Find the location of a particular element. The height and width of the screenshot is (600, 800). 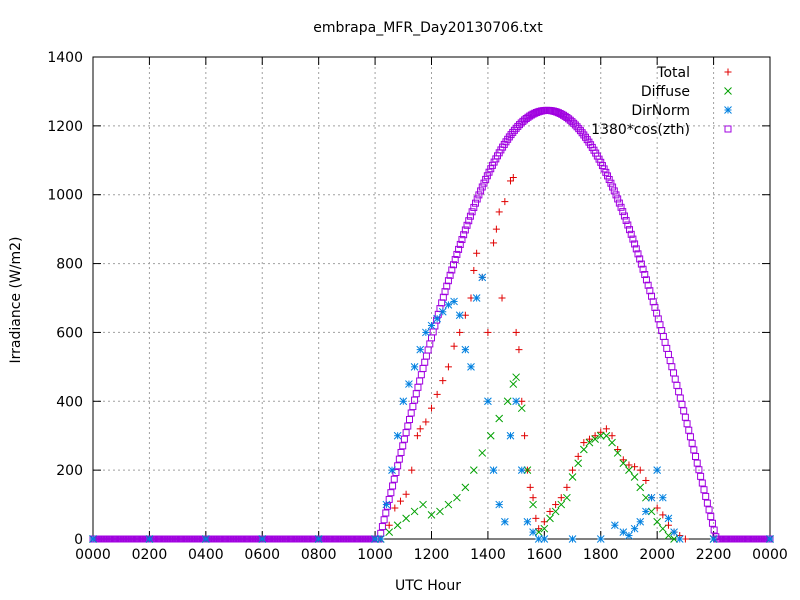

y-tick-labels: 0 200 400 600 800 1000 1200 1400 is located at coordinates (65, 299).